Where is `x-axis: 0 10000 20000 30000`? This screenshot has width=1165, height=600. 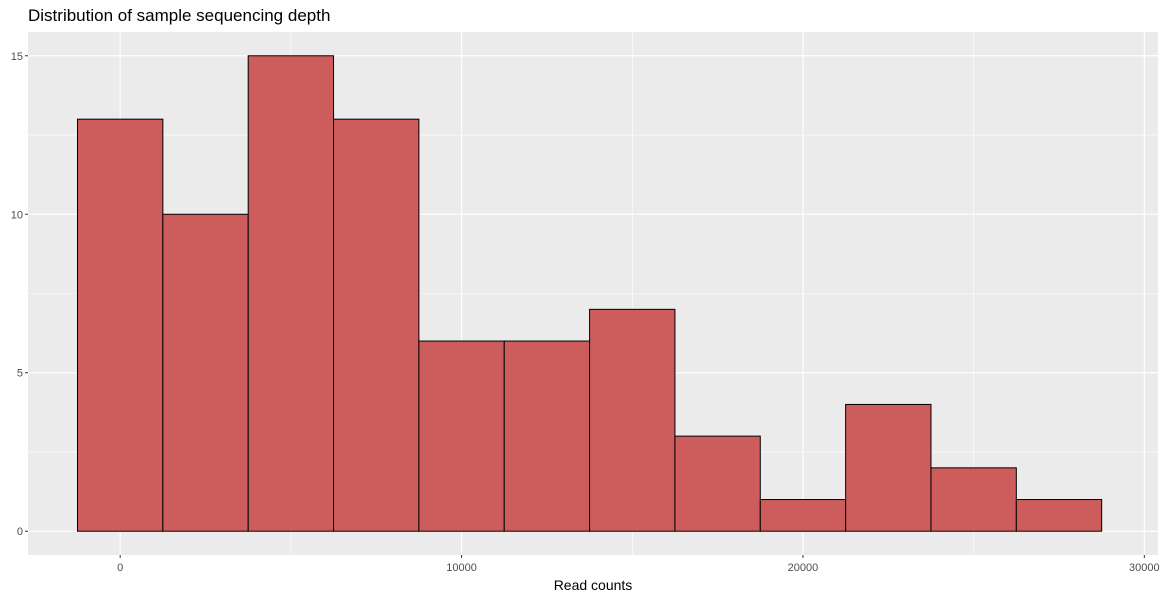 x-axis: 0 10000 20000 30000 is located at coordinates (638, 564).